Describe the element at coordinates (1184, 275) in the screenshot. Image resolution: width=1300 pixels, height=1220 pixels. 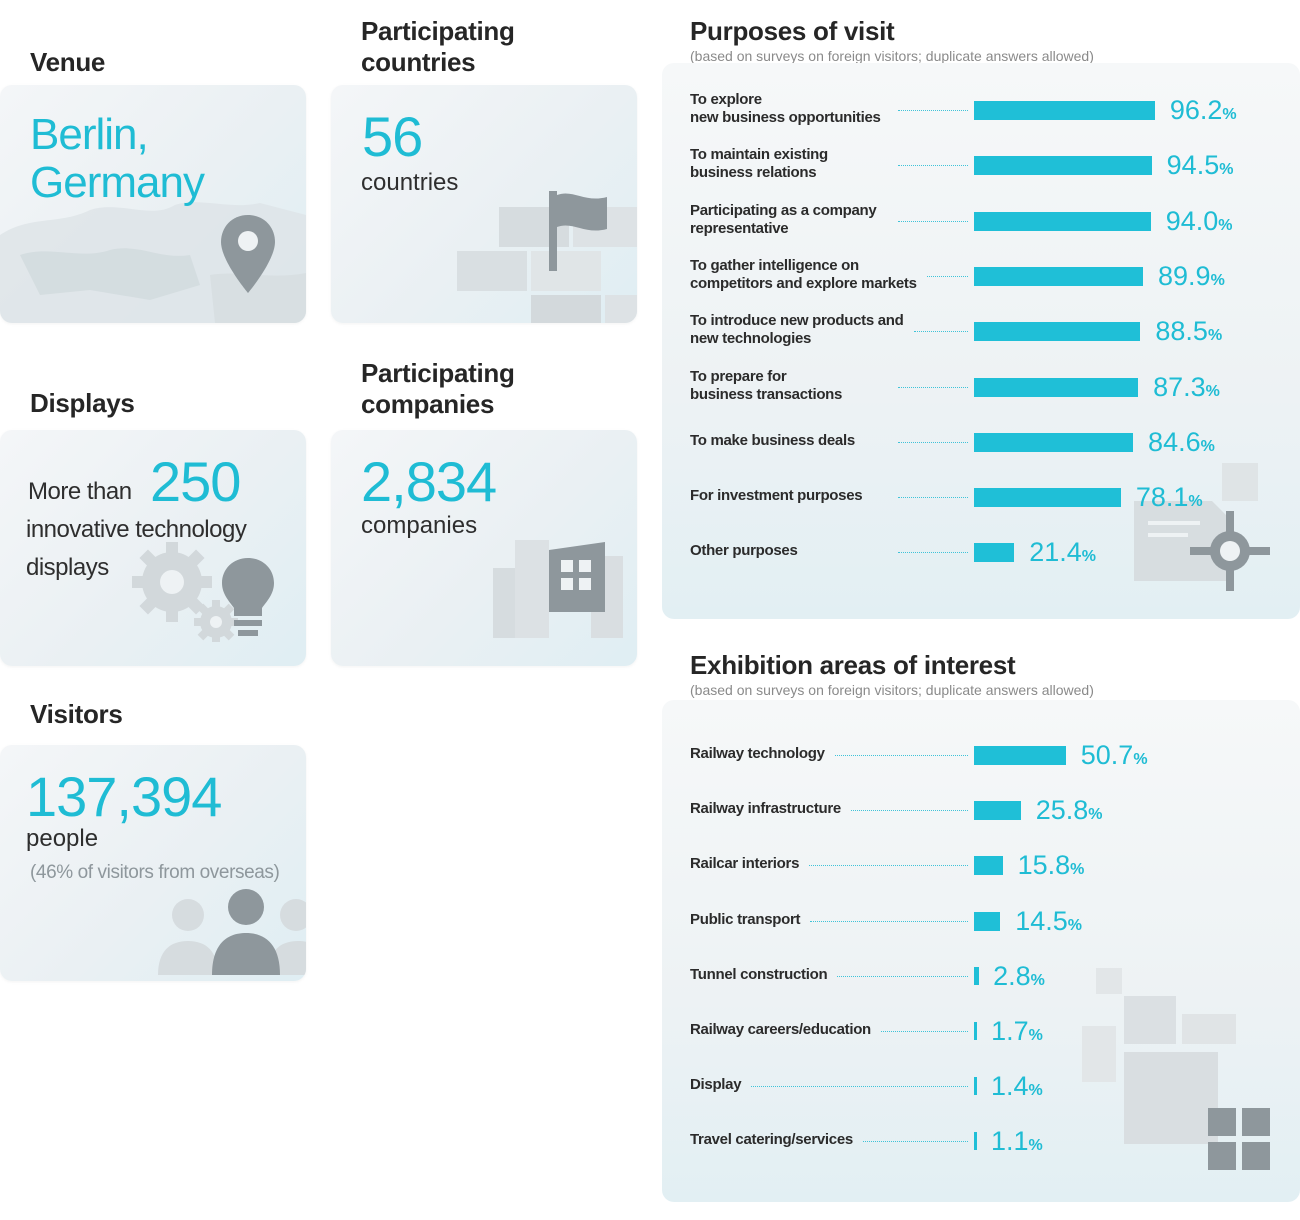
I see `bar-value-number: 89.9` at that location.